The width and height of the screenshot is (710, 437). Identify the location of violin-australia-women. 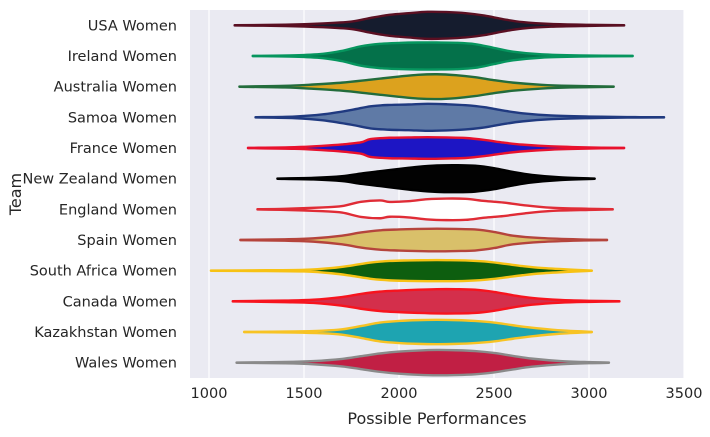
(426, 87).